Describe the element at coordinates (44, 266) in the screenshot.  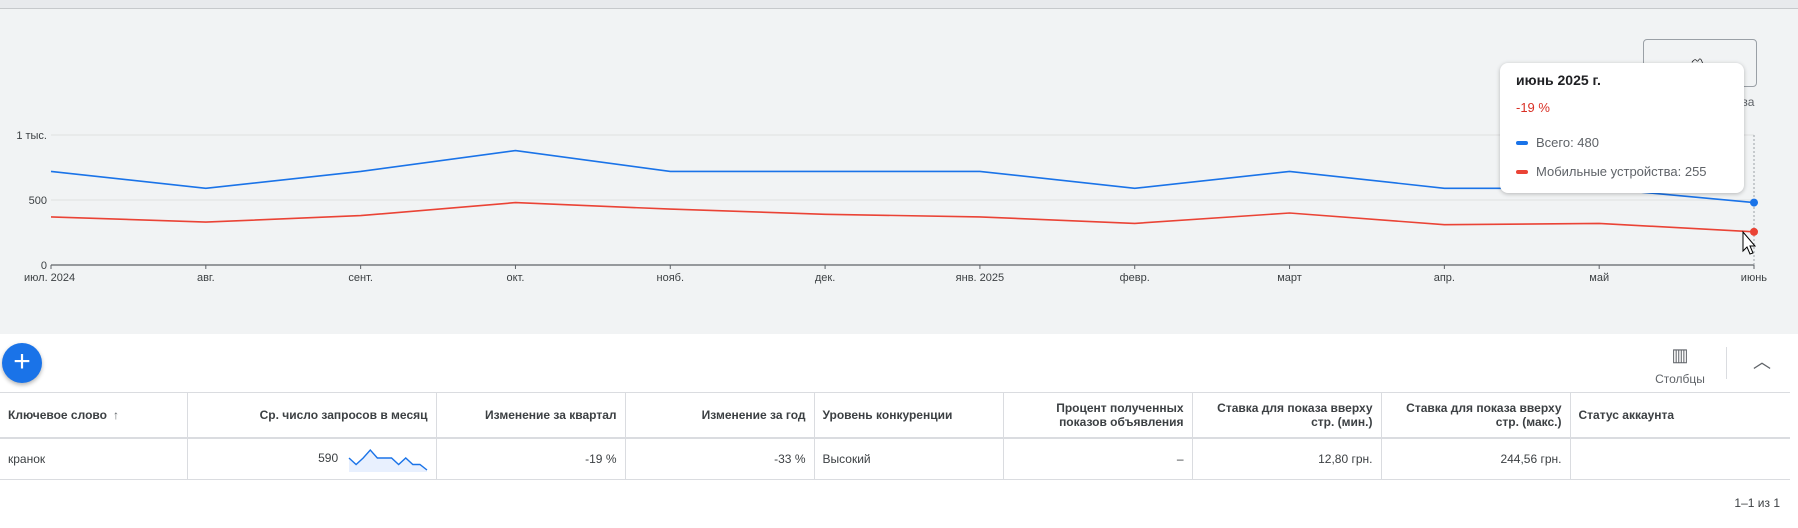
I see `y-tick-label-0: 0` at that location.